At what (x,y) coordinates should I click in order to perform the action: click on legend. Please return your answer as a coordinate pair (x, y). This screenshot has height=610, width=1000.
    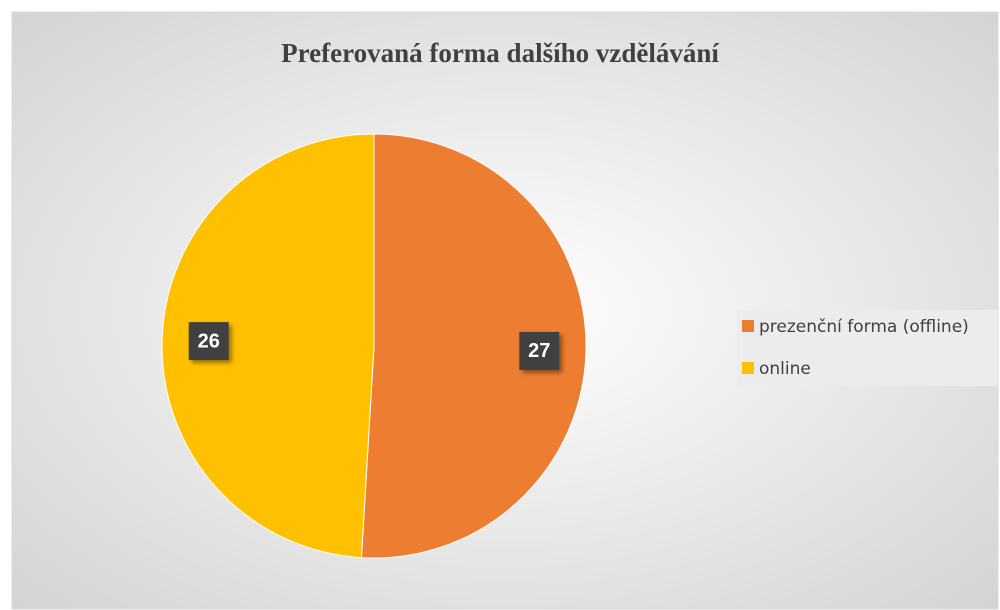
    Looking at the image, I should click on (867, 348).